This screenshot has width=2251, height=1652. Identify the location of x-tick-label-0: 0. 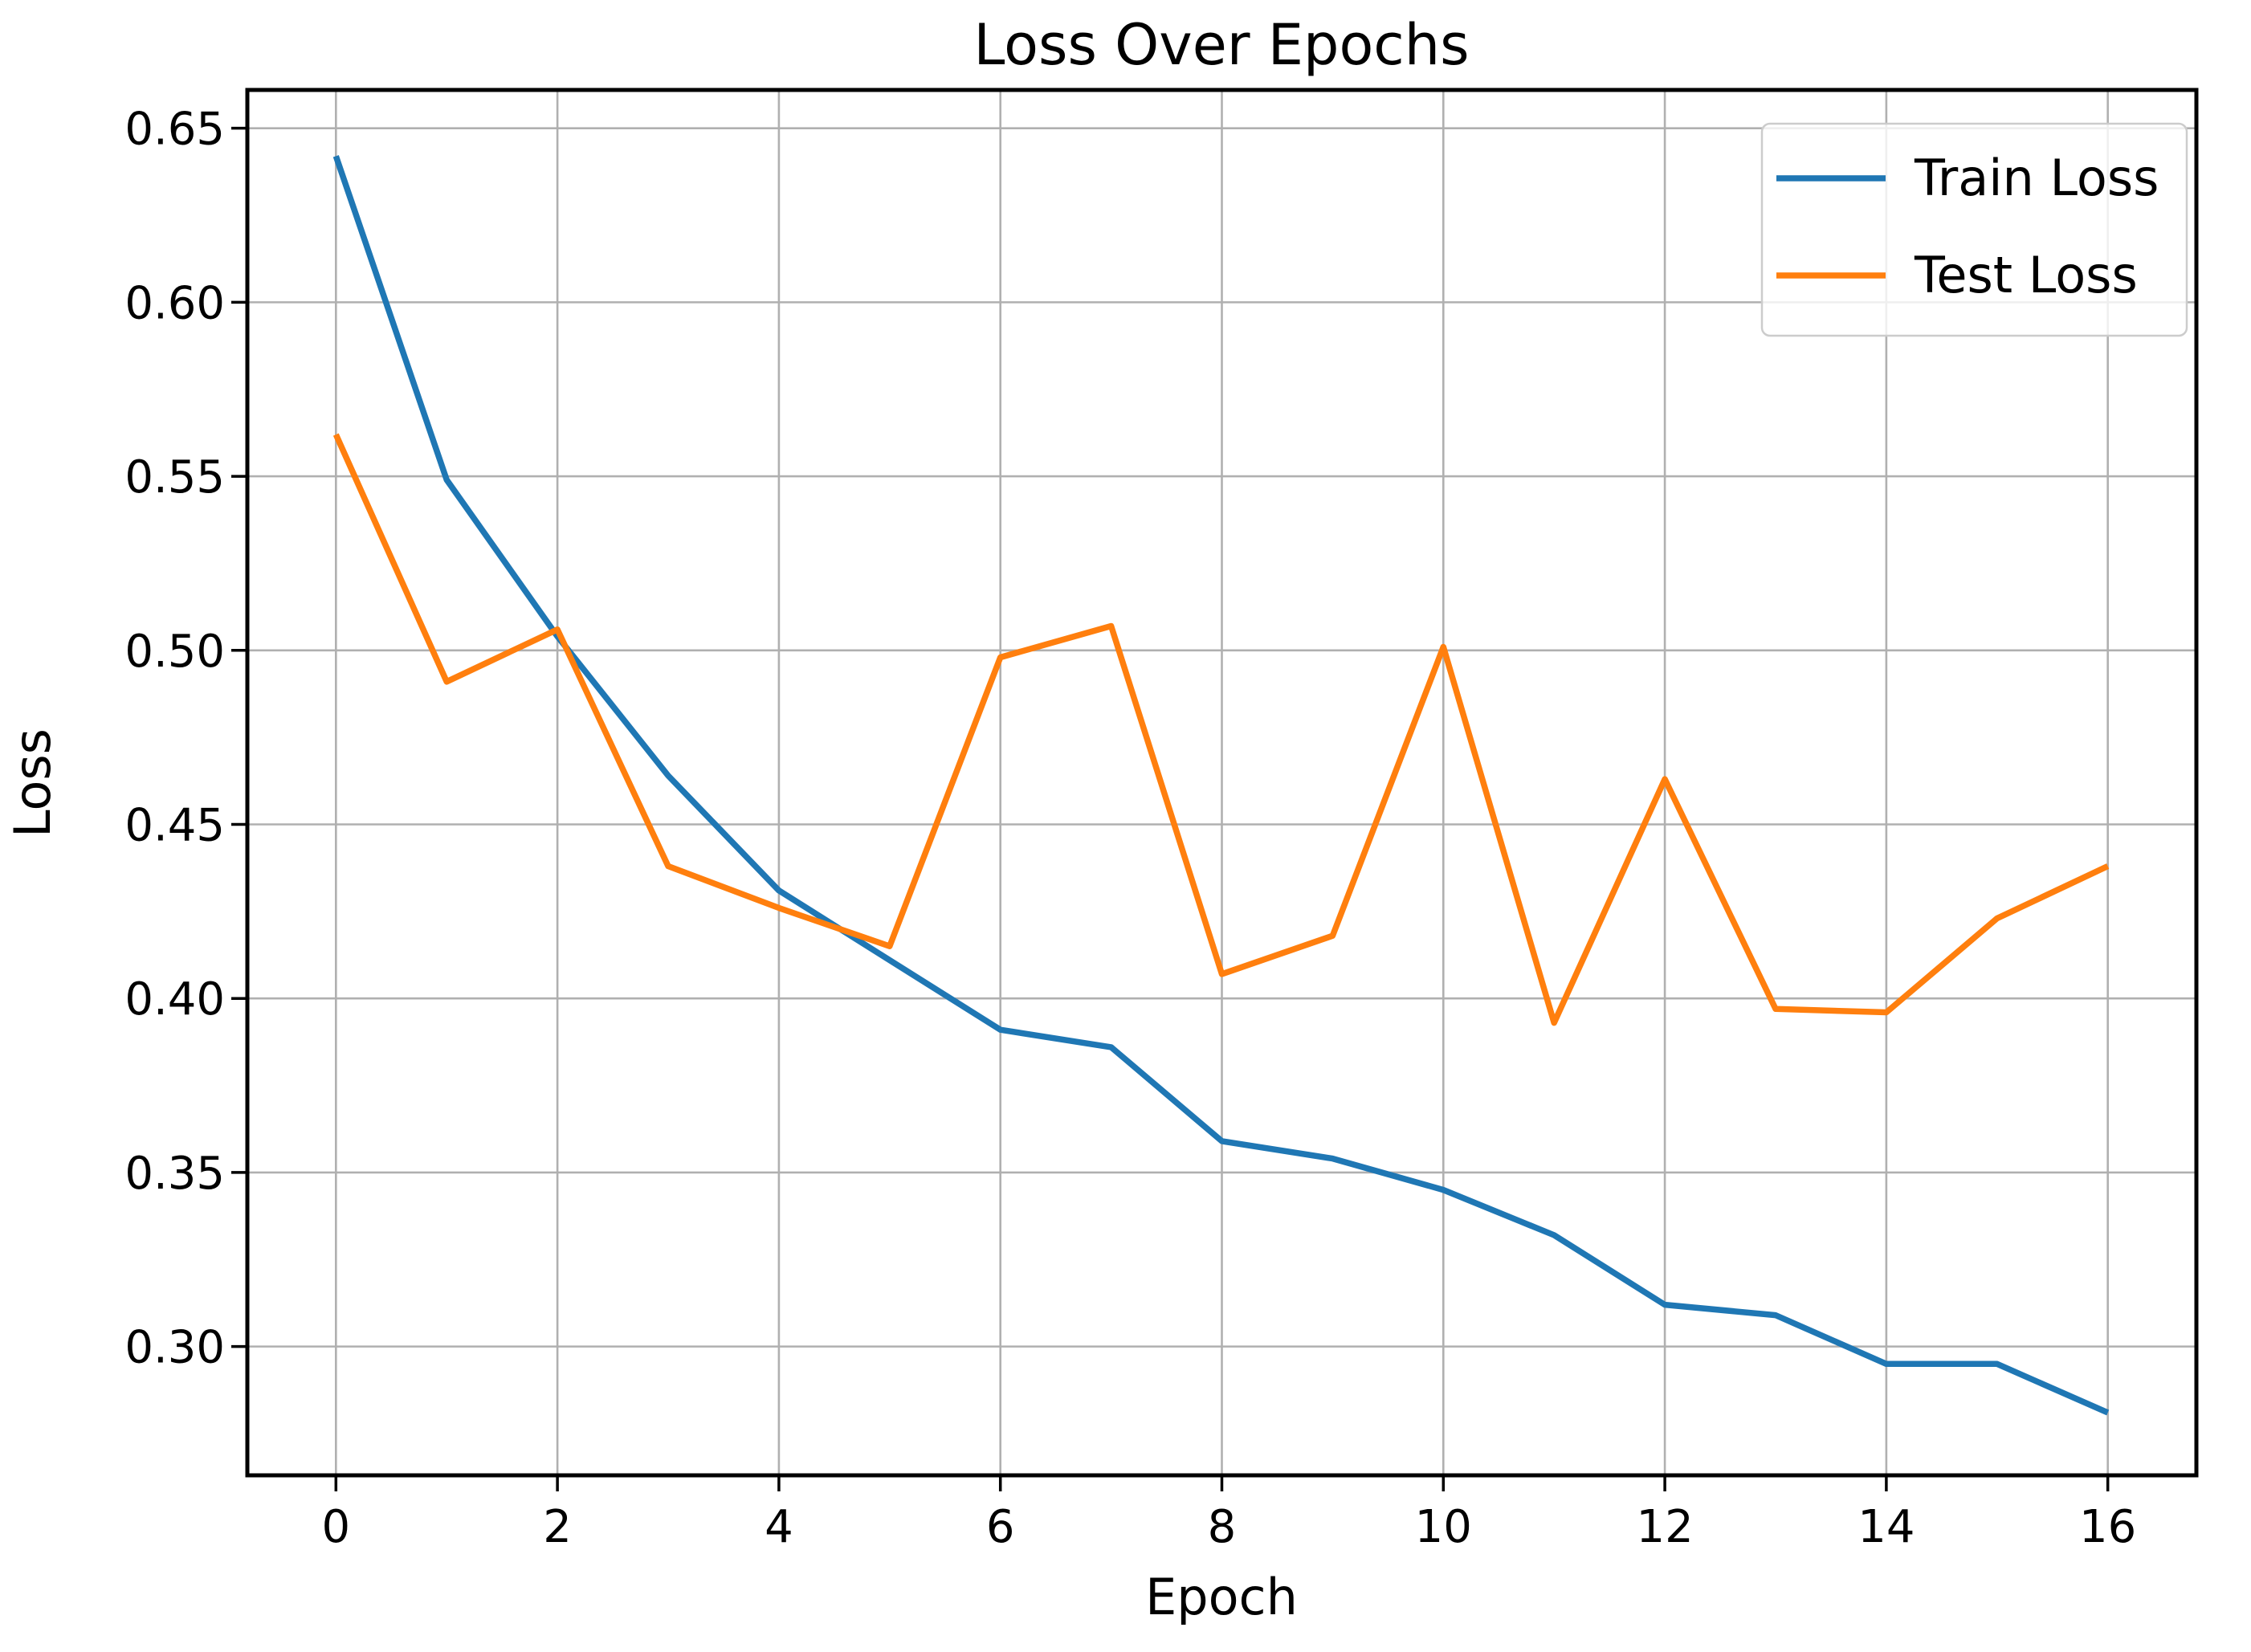
(335, 1527).